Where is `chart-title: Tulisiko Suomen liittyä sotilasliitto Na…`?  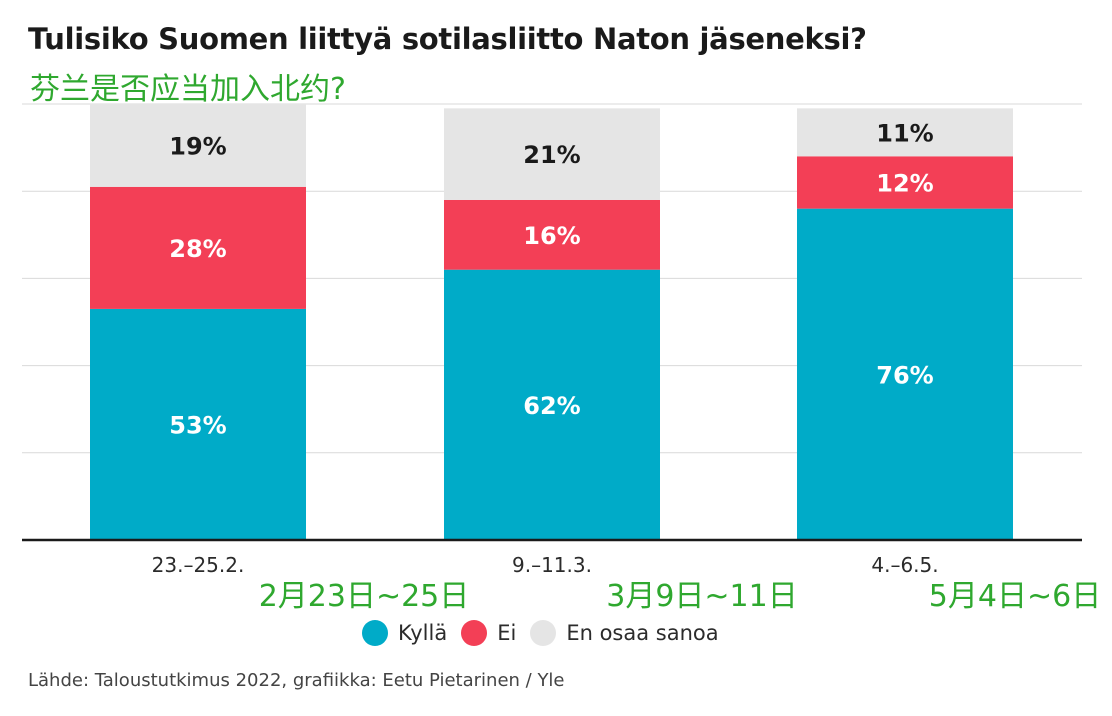 chart-title: Tulisiko Suomen liittyä sotilasliitto Na… is located at coordinates (447, 39).